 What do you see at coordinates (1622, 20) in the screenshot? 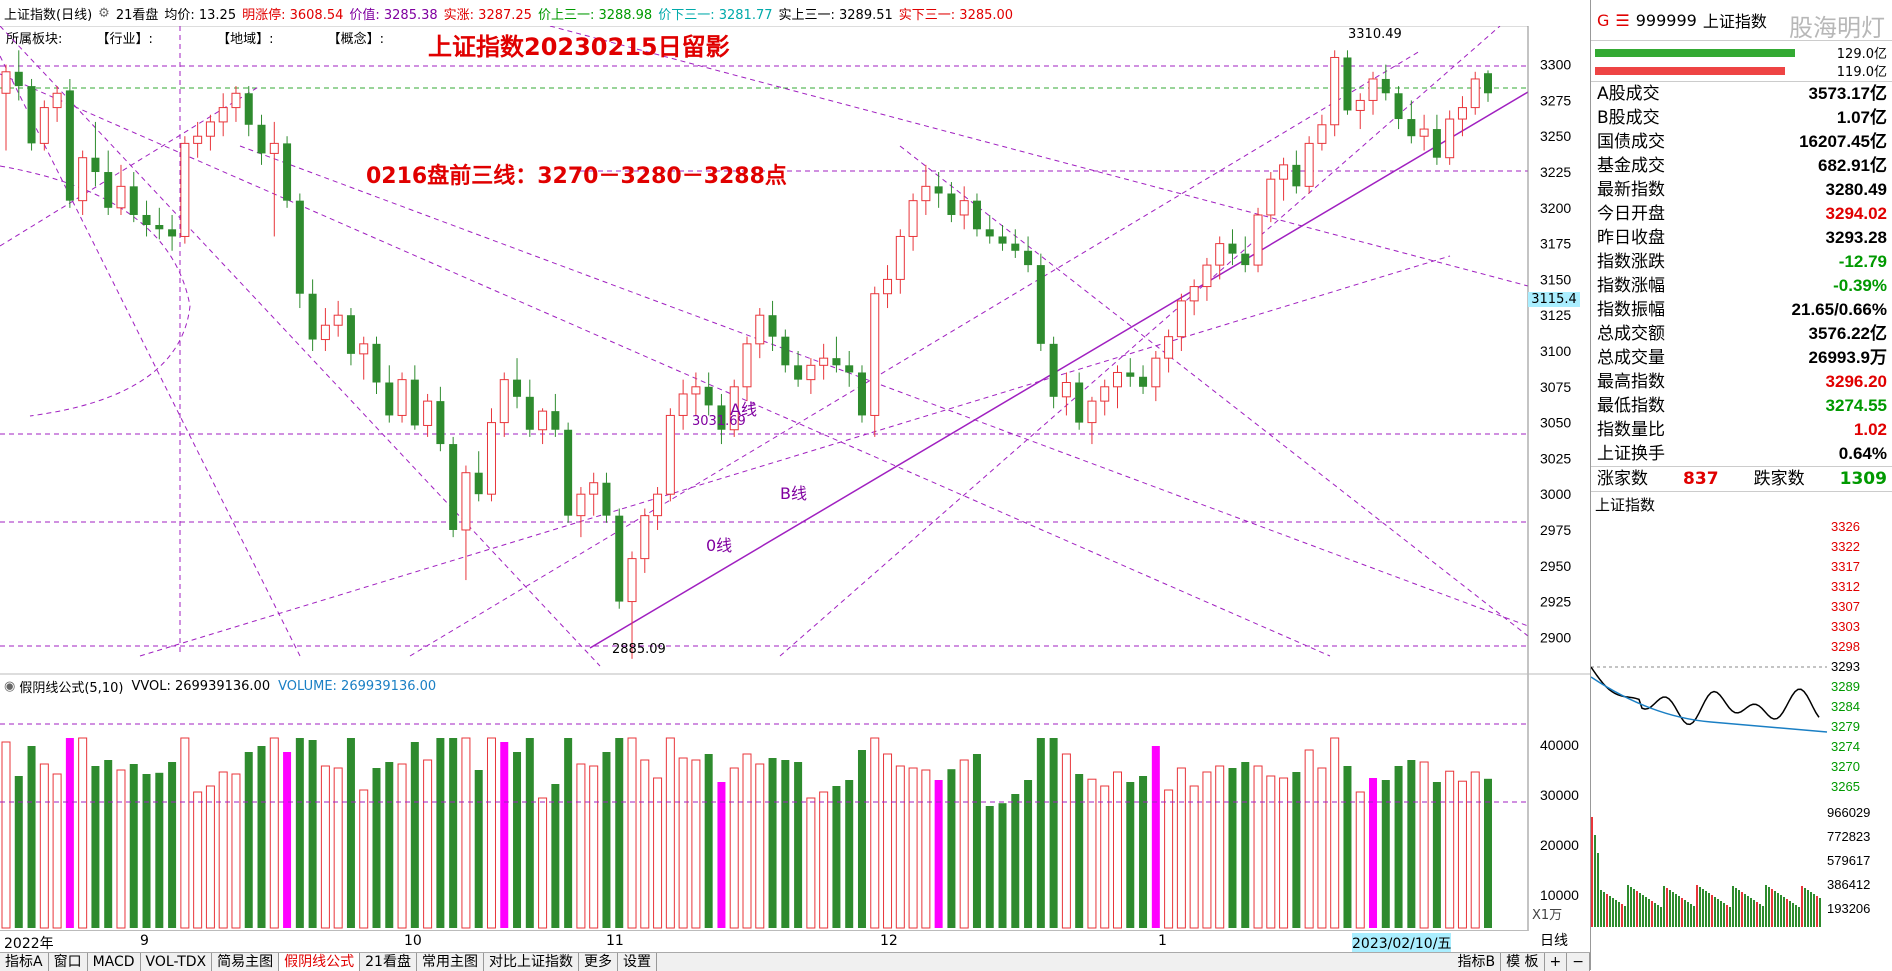
I see `menu-icon: ☰` at bounding box center [1622, 20].